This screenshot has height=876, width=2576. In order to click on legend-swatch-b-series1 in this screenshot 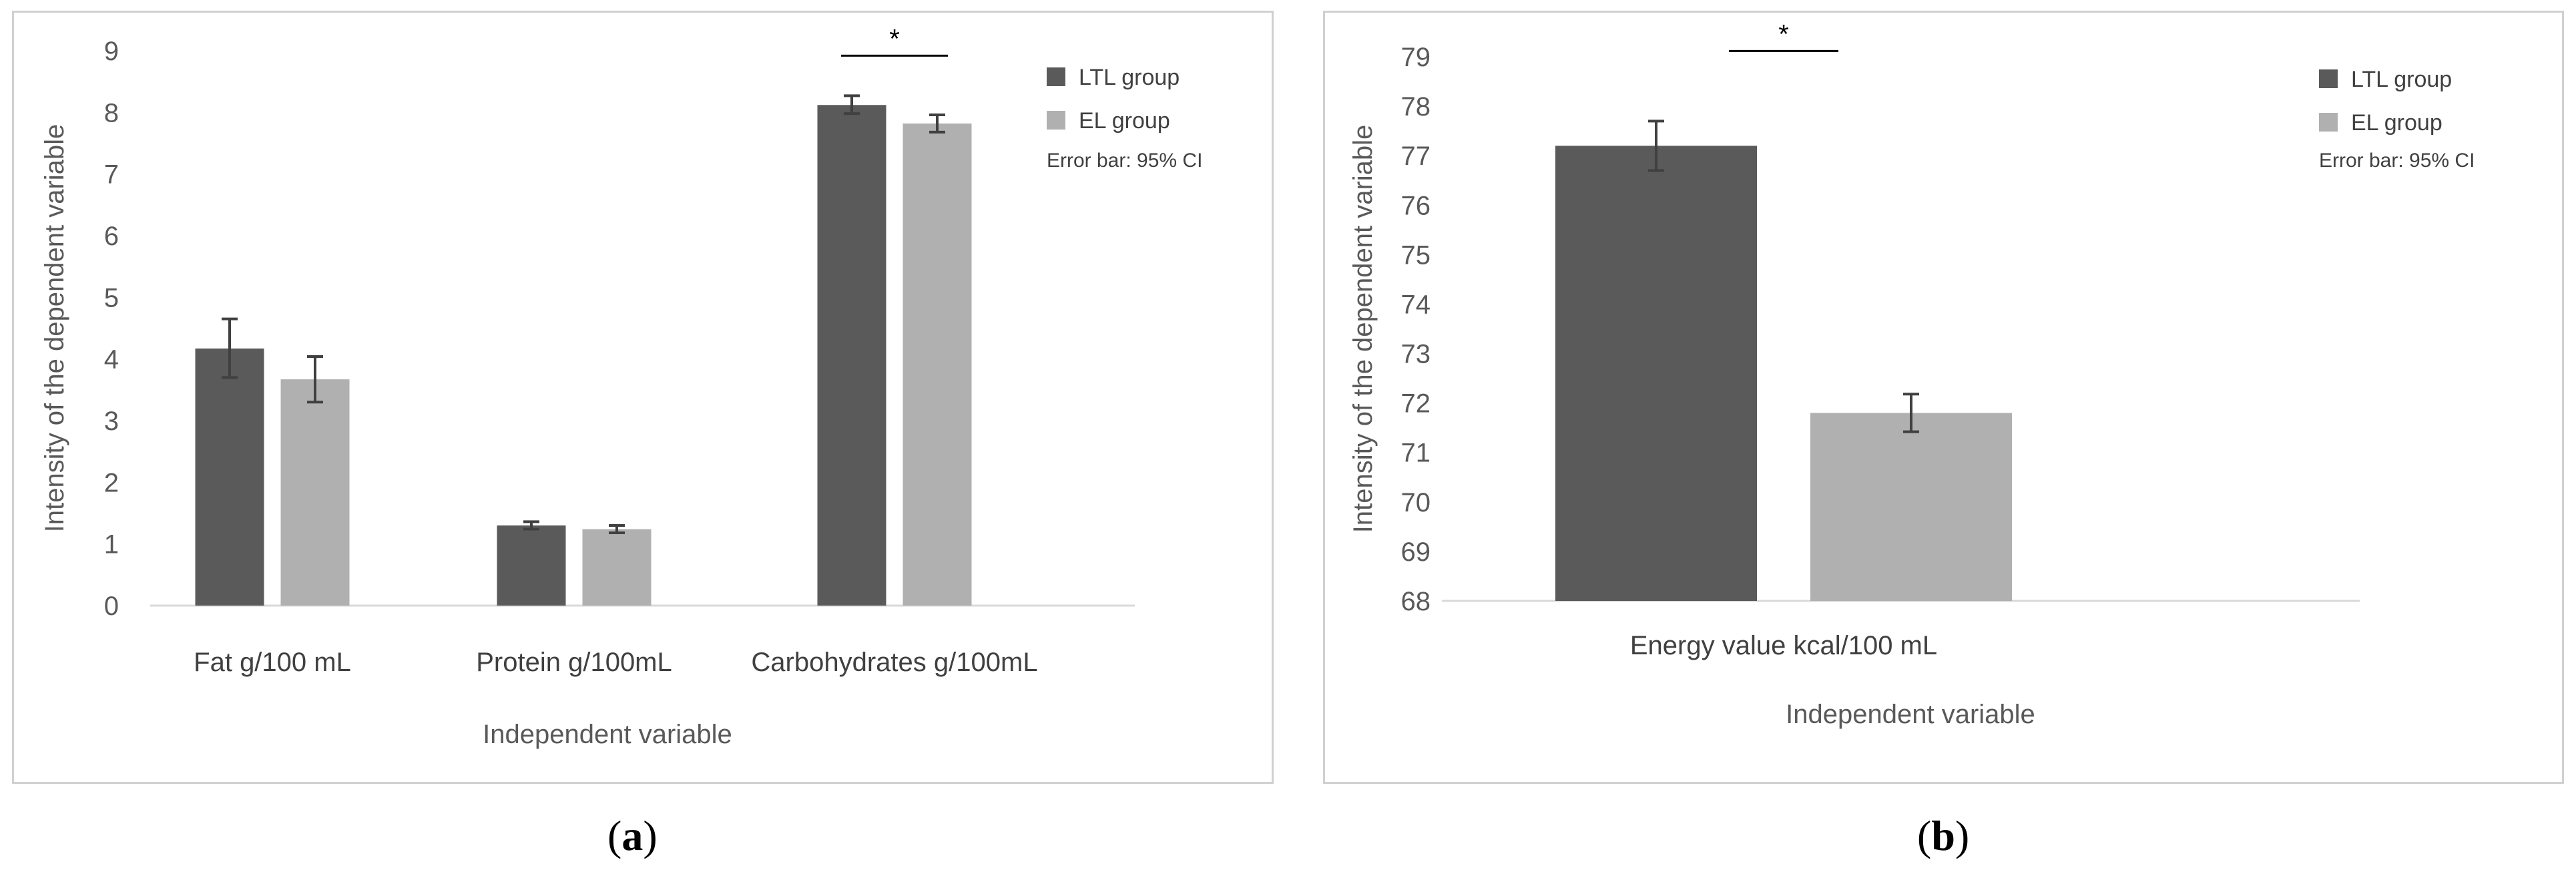, I will do `click(2328, 122)`.